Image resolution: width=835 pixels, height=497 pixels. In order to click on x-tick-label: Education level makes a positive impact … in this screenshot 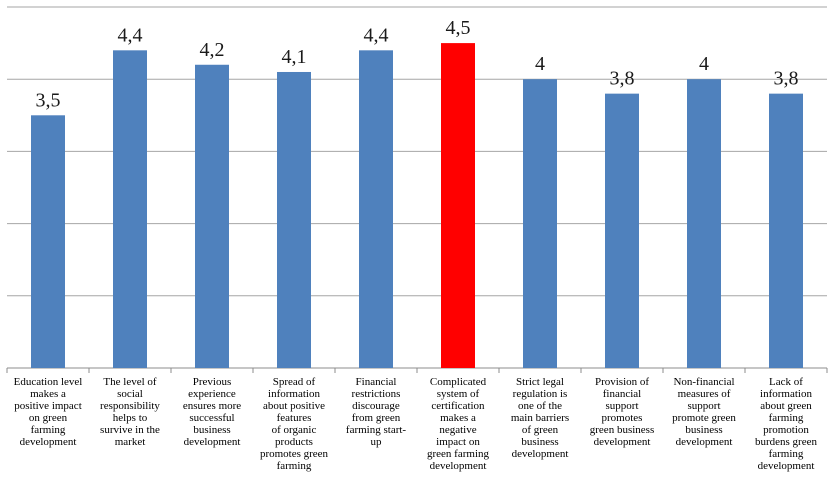, I will do `click(48, 412)`.